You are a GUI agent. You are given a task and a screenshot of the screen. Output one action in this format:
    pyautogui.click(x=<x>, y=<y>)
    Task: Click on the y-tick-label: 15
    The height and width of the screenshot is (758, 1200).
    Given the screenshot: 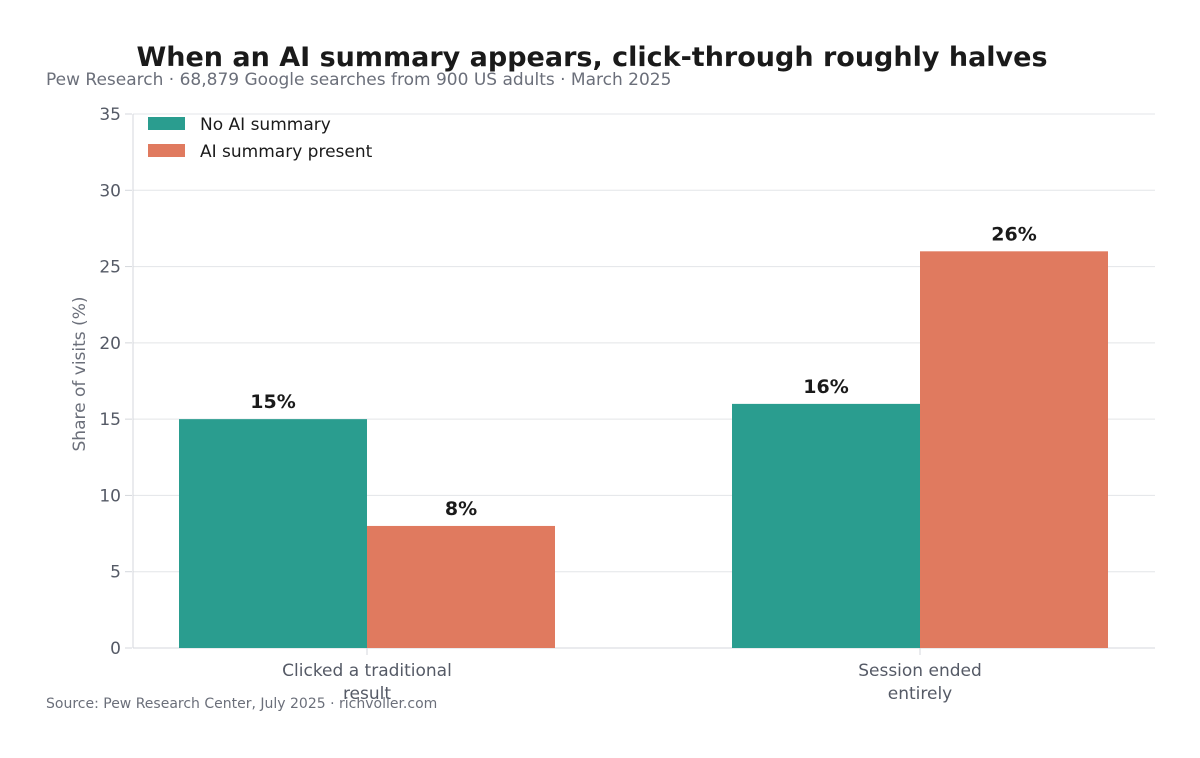 What is the action you would take?
    pyautogui.click(x=110, y=420)
    